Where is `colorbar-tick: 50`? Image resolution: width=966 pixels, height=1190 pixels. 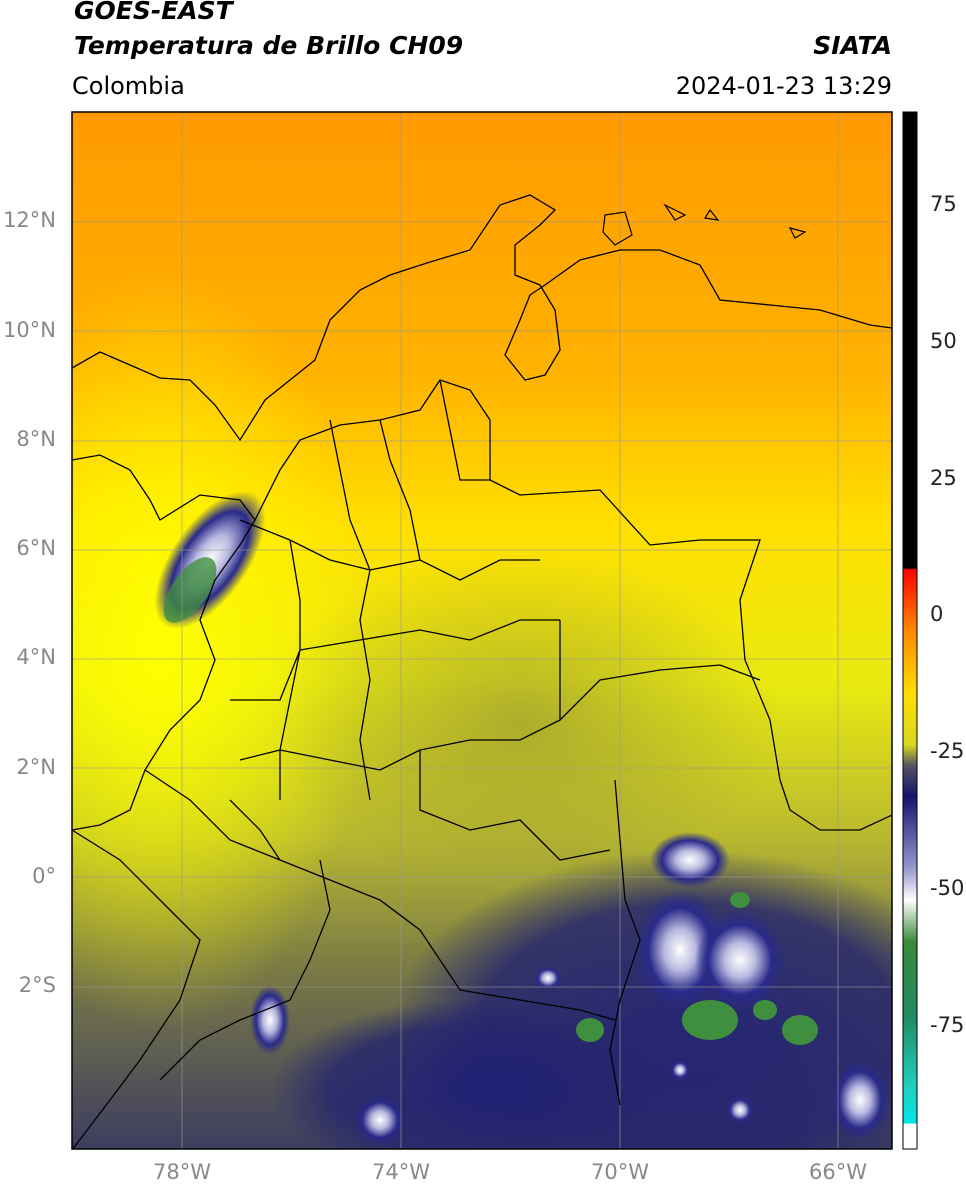 colorbar-tick: 50 is located at coordinates (943, 341).